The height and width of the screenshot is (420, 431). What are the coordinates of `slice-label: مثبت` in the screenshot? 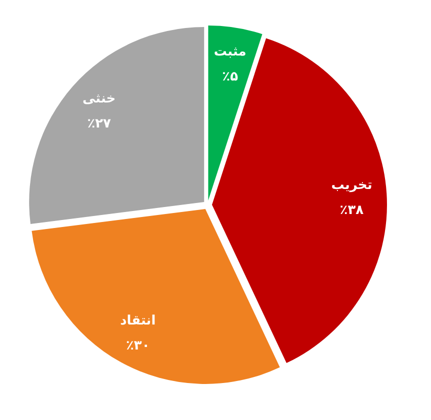 It's located at (230, 52).